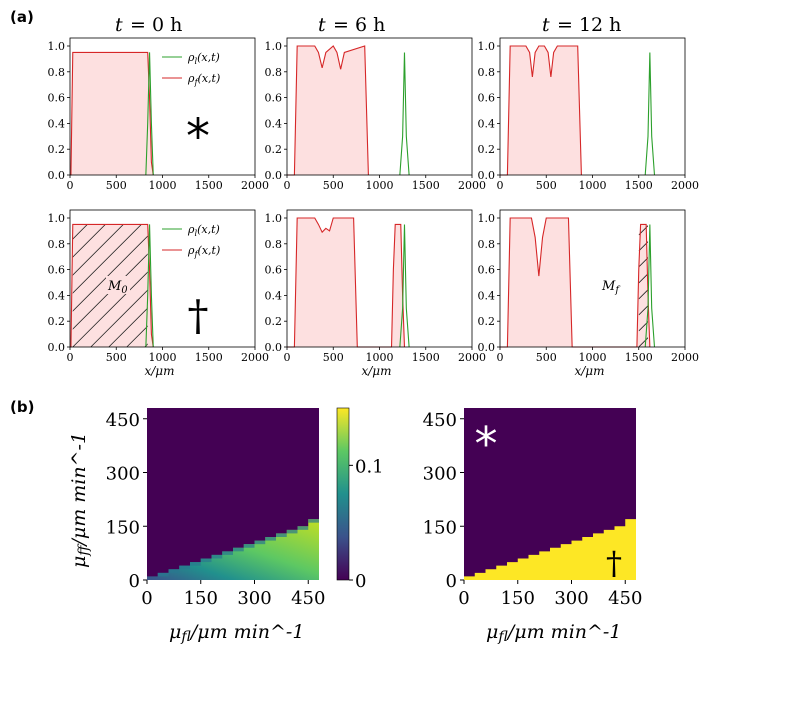  I want to click on svg-text: = 12 h, so click(589, 25).